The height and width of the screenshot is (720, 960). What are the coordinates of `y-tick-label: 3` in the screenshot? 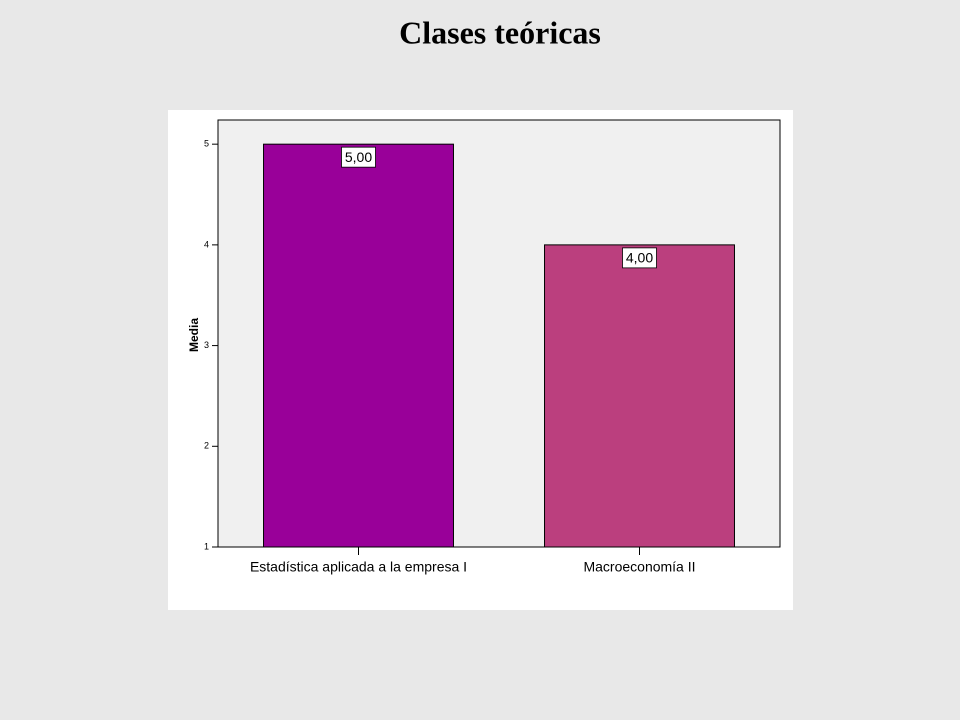 It's located at (206, 345).